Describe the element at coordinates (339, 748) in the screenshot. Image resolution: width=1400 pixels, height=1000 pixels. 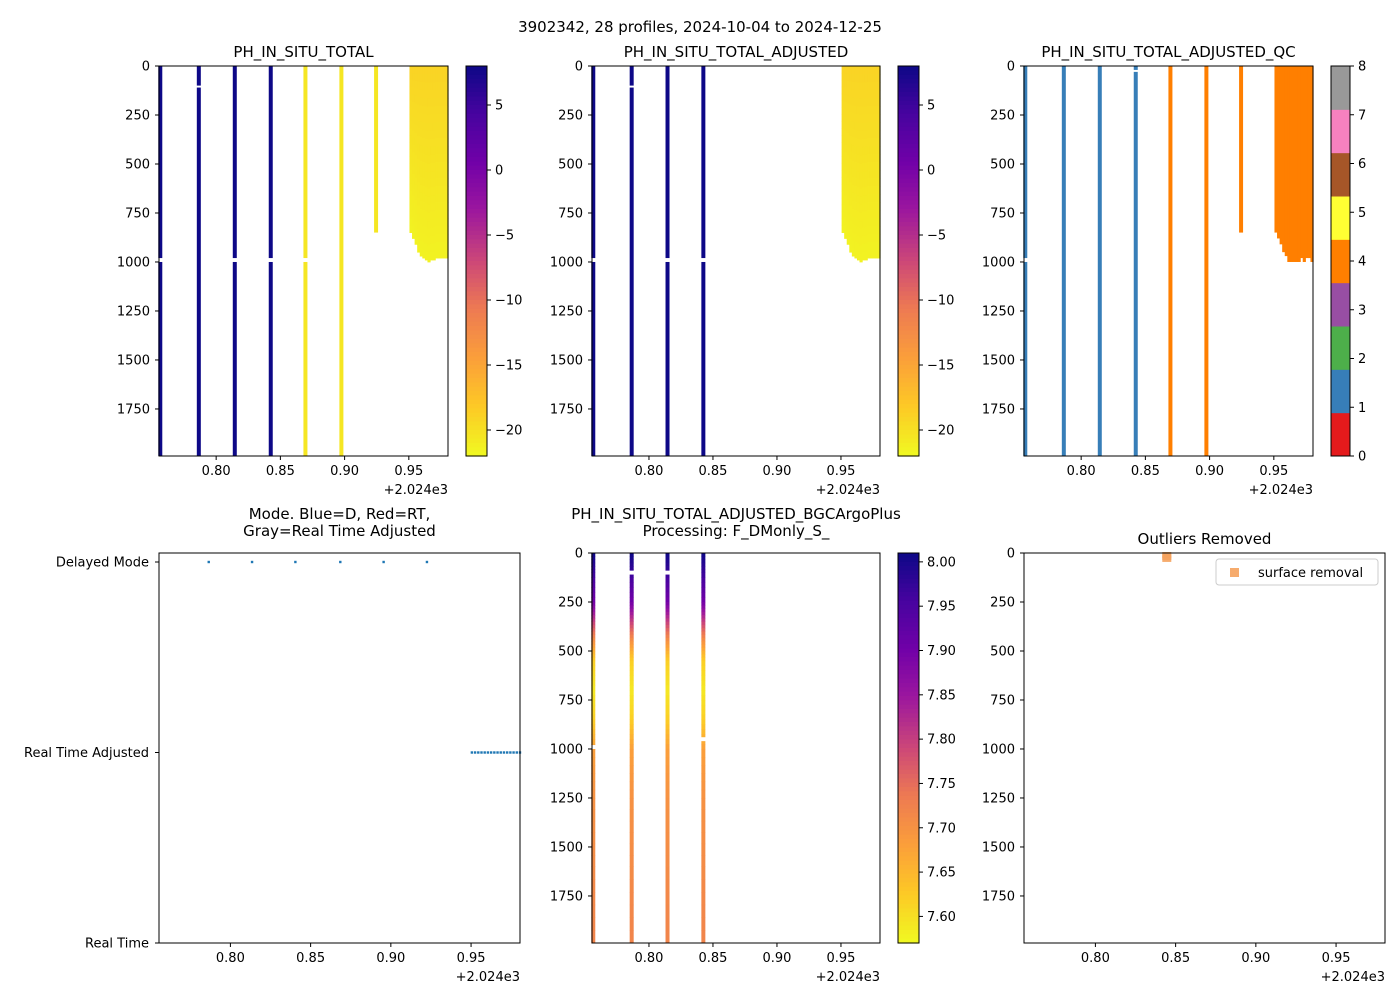
I see `mode-frame` at that location.